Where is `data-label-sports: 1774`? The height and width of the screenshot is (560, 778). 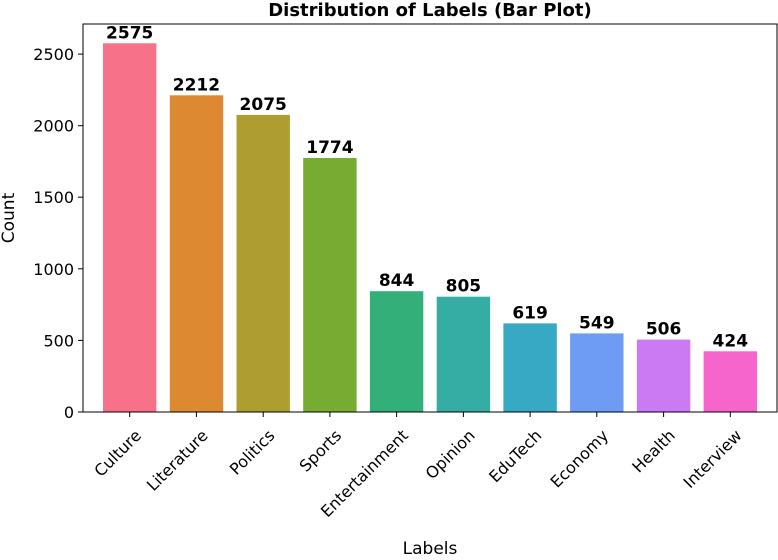 data-label-sports: 1774 is located at coordinates (329, 148).